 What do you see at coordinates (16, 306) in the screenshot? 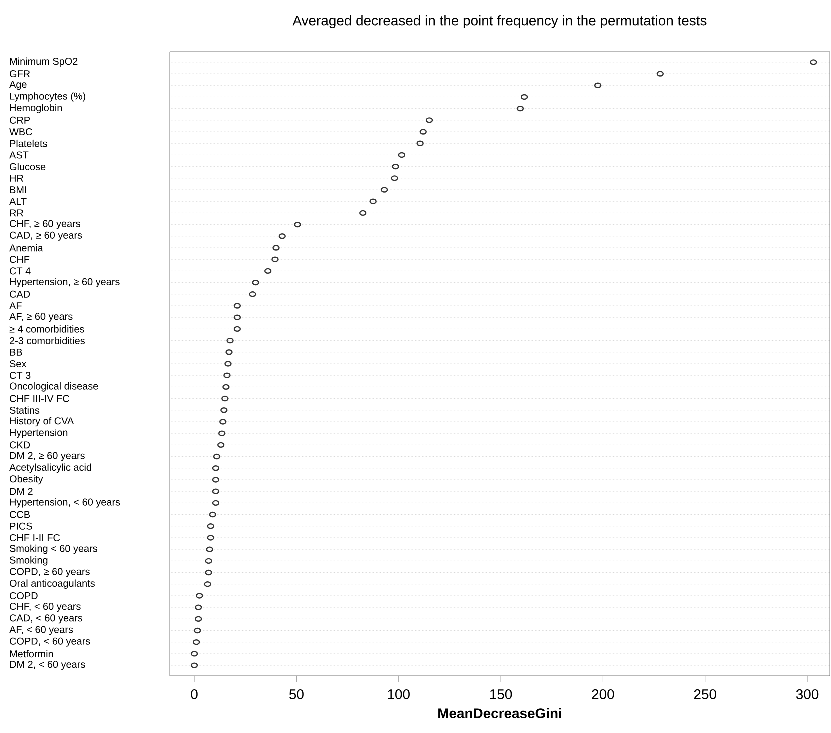
I see `y-tick-label: AF` at bounding box center [16, 306].